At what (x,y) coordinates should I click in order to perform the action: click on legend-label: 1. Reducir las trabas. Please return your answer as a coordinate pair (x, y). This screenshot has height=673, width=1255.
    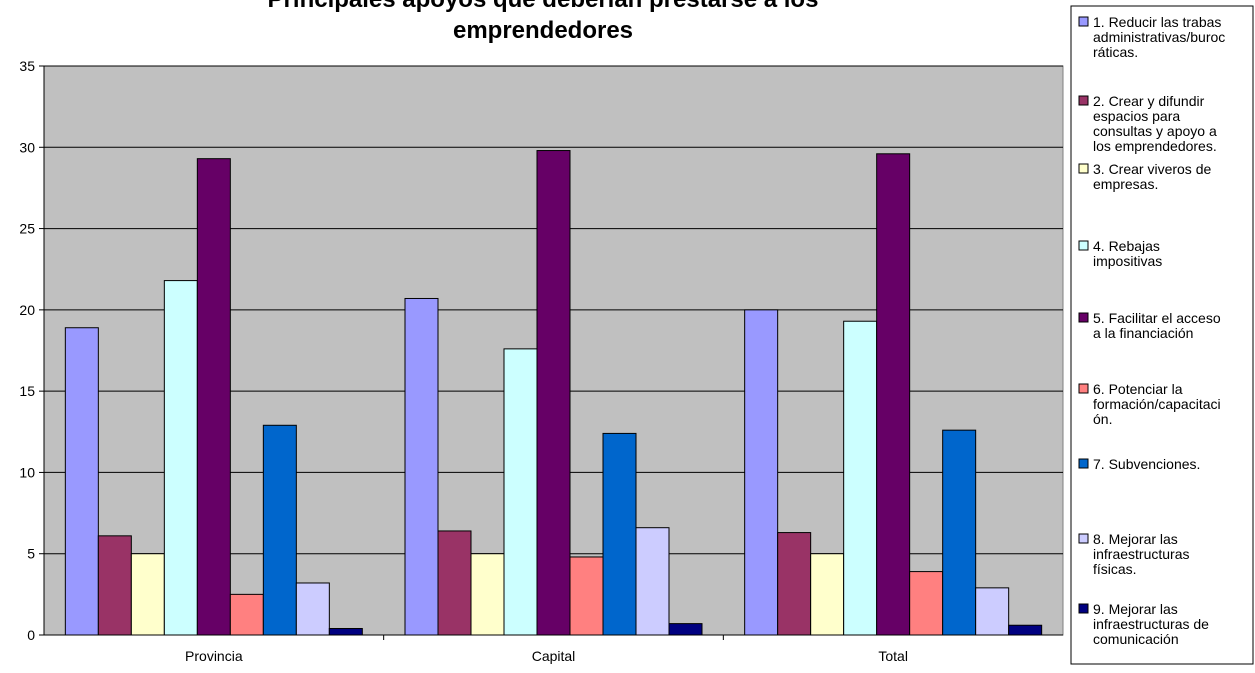
    Looking at the image, I should click on (1157, 22).